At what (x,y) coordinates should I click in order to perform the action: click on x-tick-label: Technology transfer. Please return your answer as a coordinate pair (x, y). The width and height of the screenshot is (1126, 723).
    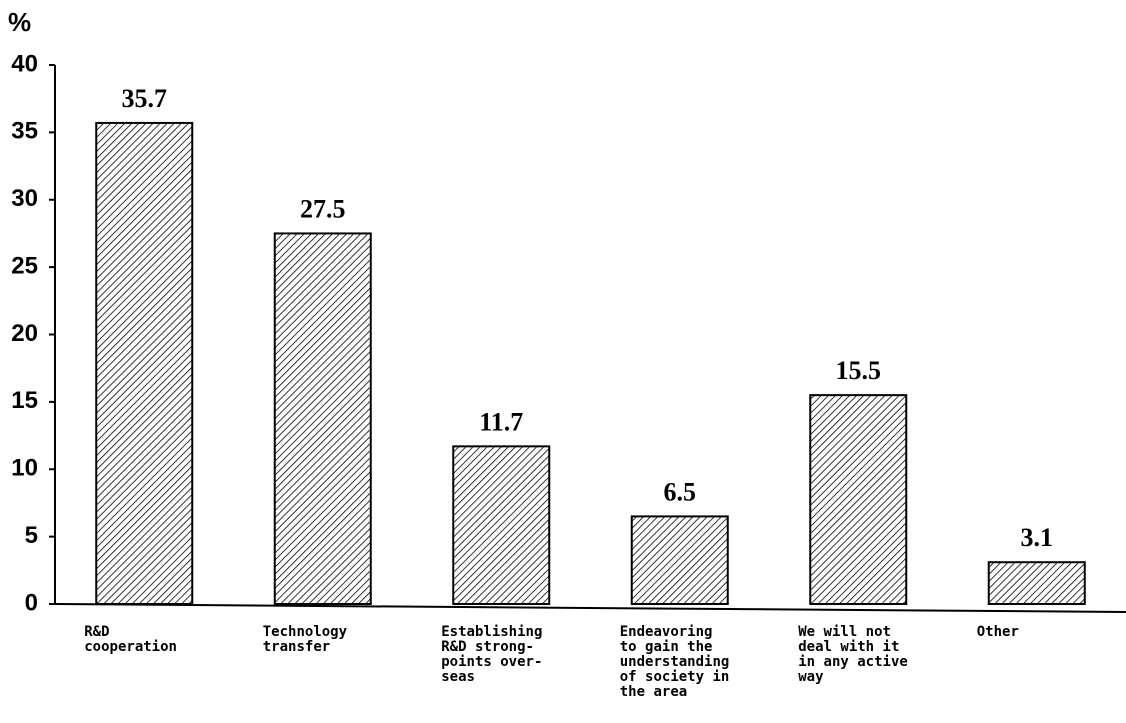
    Looking at the image, I should click on (305, 639).